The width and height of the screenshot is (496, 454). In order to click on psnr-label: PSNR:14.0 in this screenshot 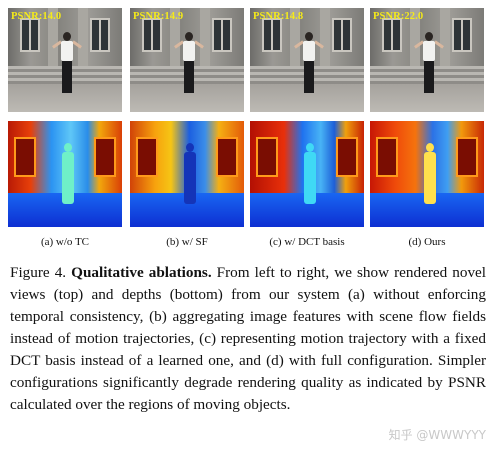, I will do `click(36, 16)`.